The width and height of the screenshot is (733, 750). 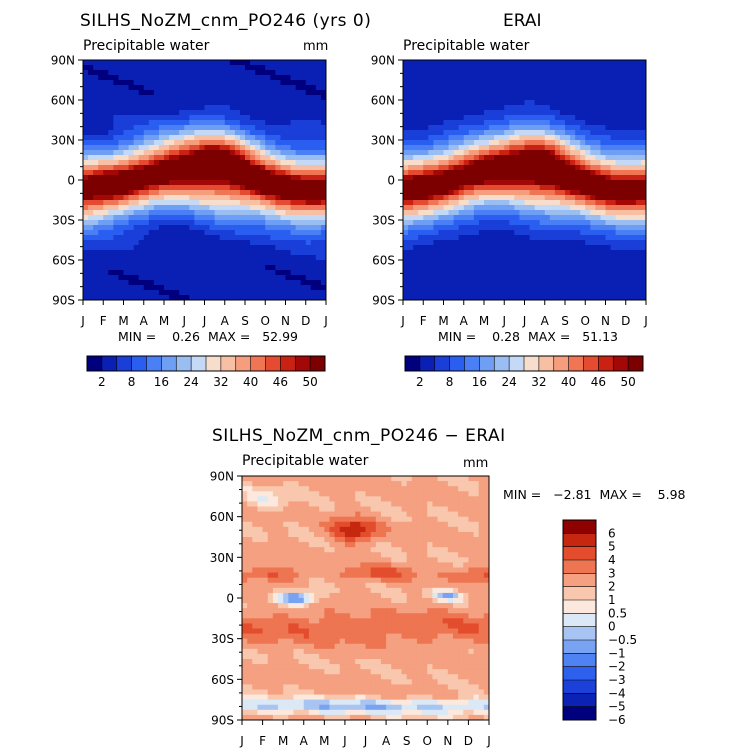 What do you see at coordinates (545, 321) in the screenshot?
I see `x-tick-label: A` at bounding box center [545, 321].